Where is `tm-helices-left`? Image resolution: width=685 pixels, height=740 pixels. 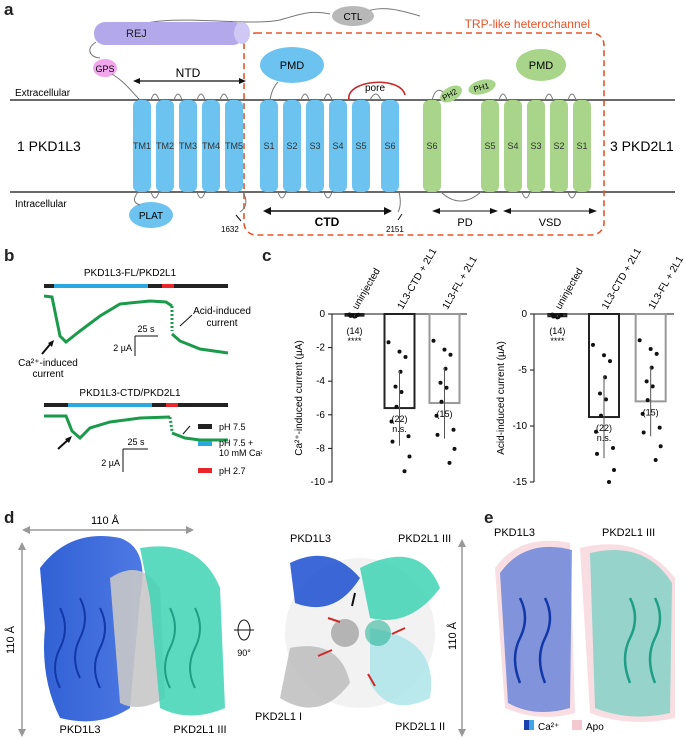 tm-helices-left is located at coordinates (188, 146).